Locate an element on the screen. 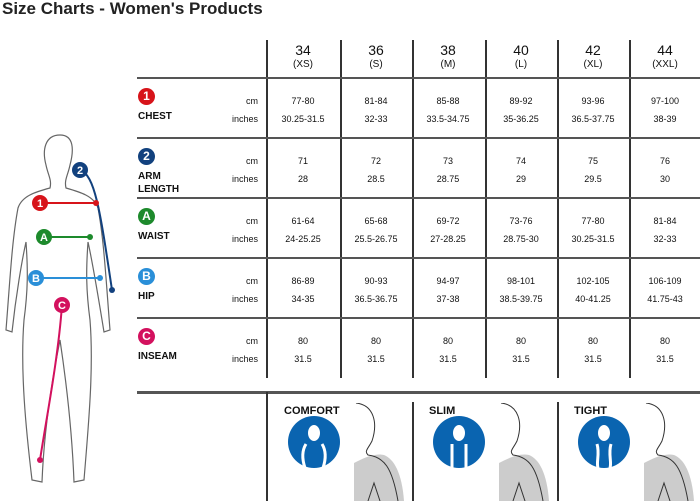 The image size is (700, 501). size-header: 44 (XXL) is located at coordinates (665, 56).